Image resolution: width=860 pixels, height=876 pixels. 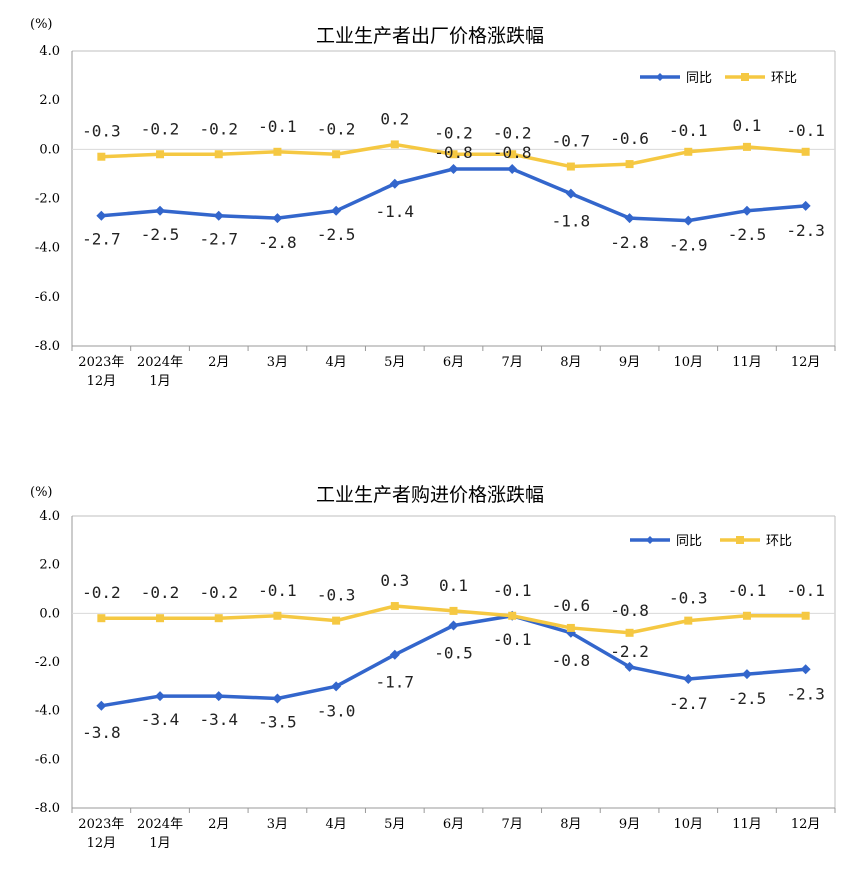 I want to click on x-tick-label: 11月, so click(x=747, y=362).